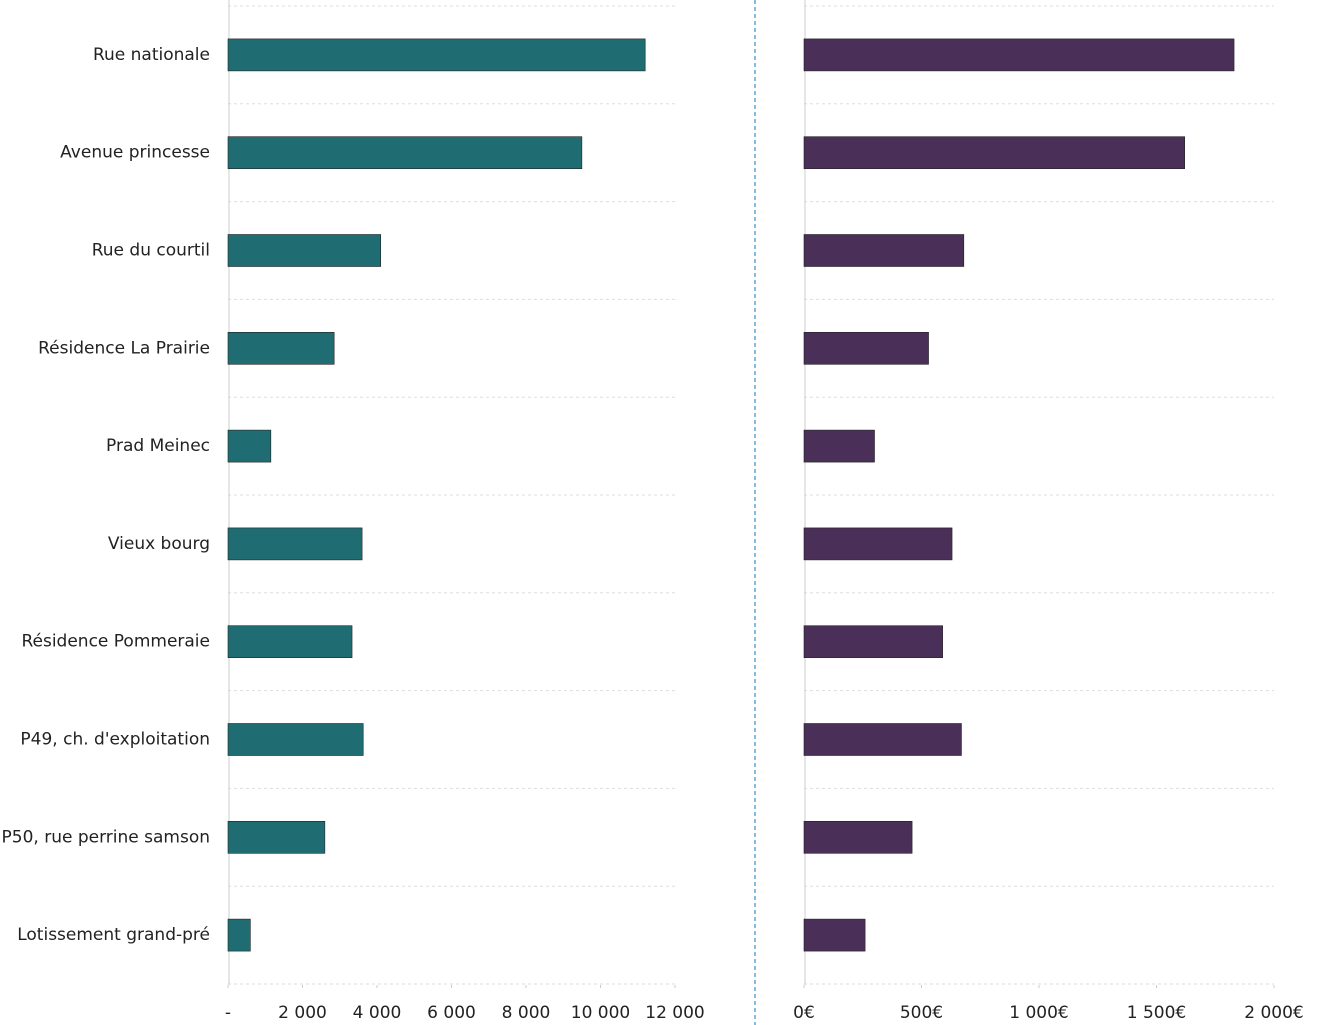  Describe the element at coordinates (1038, 1013) in the screenshot. I see `x-tick-label: 1 000€` at that location.